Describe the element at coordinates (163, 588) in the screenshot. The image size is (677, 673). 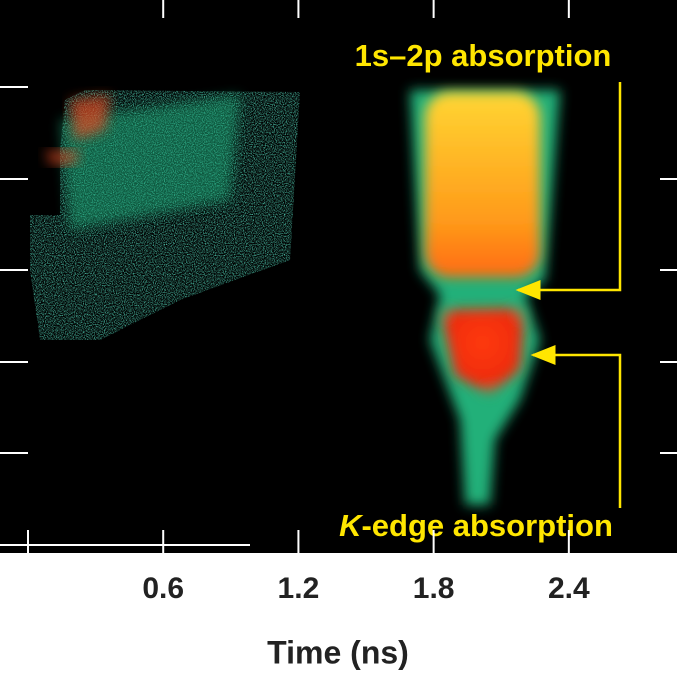
I see `x-tick-label: 0.6` at that location.